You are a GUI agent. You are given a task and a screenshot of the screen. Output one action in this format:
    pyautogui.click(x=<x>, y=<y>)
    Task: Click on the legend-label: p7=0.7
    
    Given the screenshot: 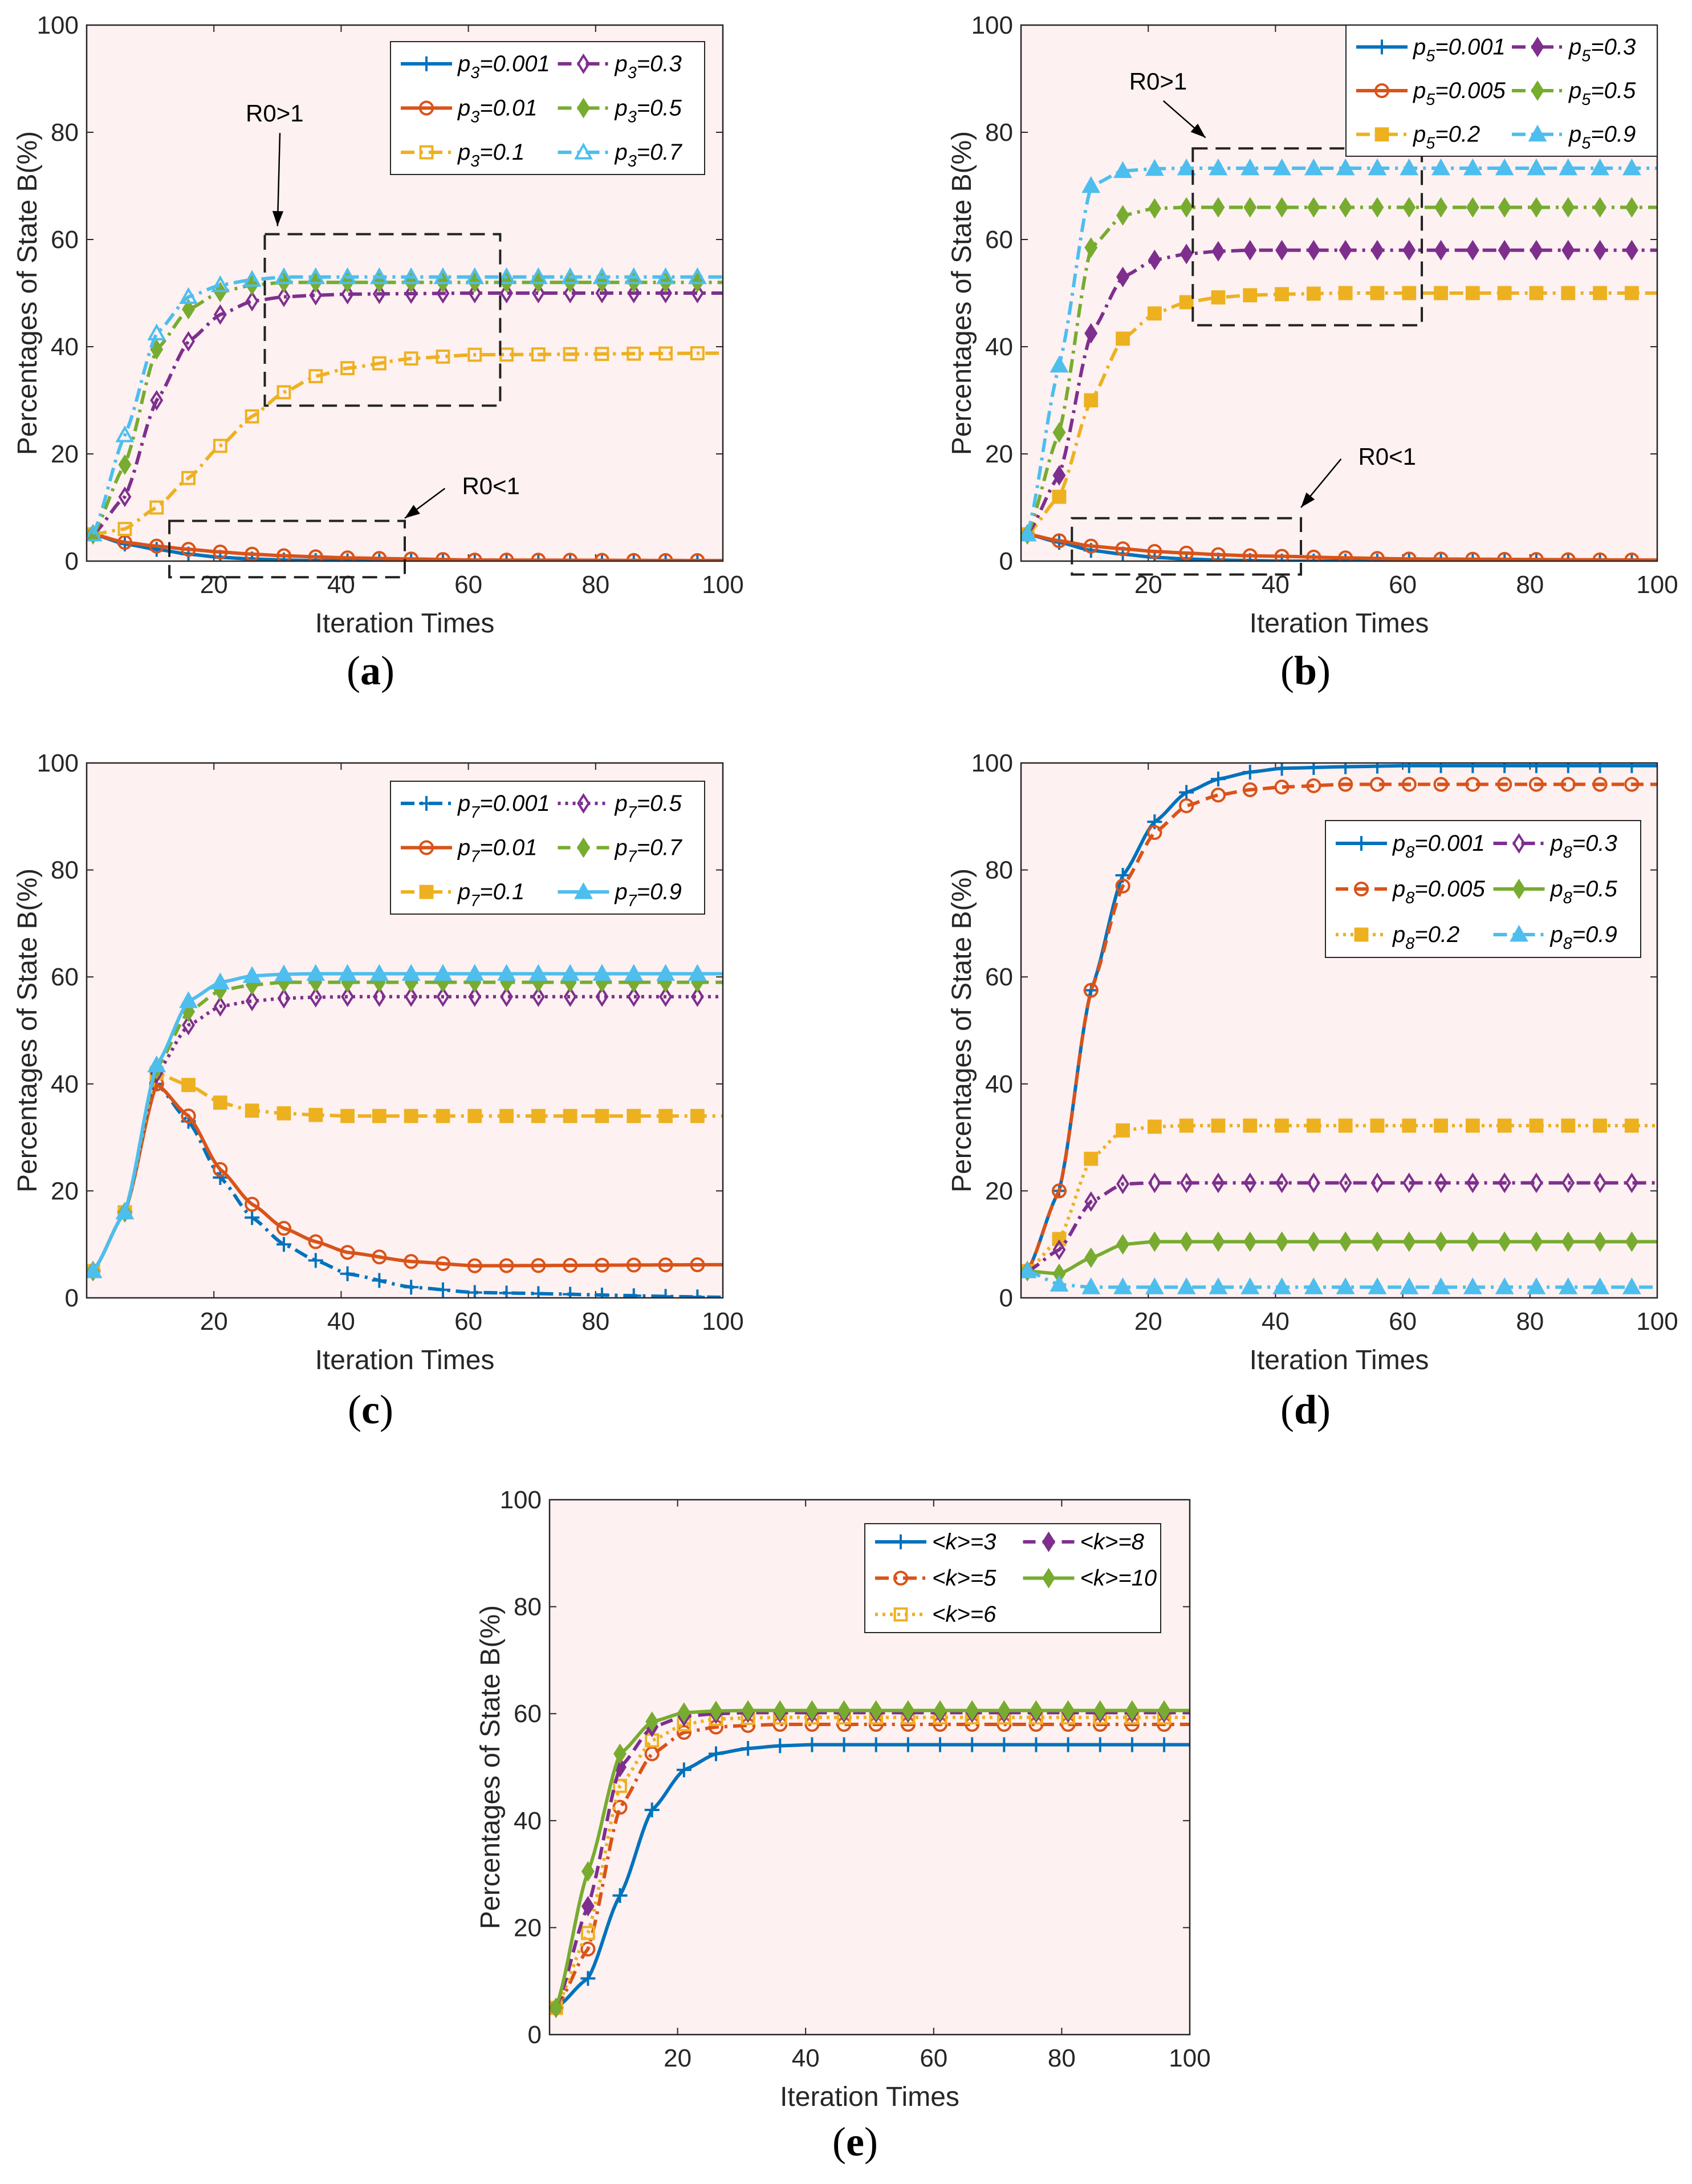 What is the action you would take?
    pyautogui.click(x=649, y=850)
    